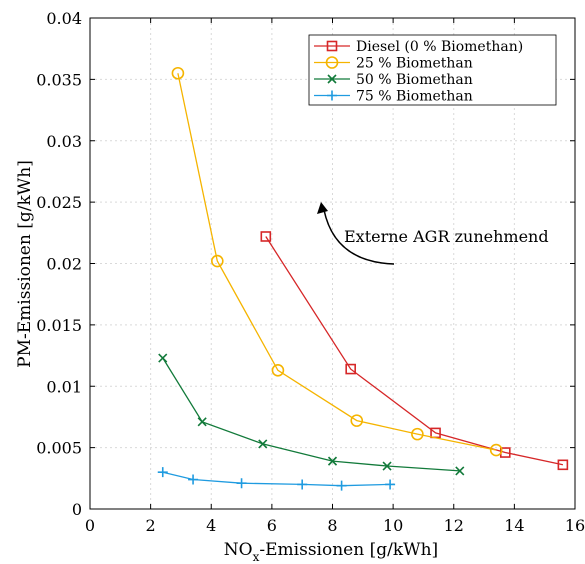 The image size is (585, 564). What do you see at coordinates (454, 525) in the screenshot?
I see `x-tick-label: 12` at bounding box center [454, 525].